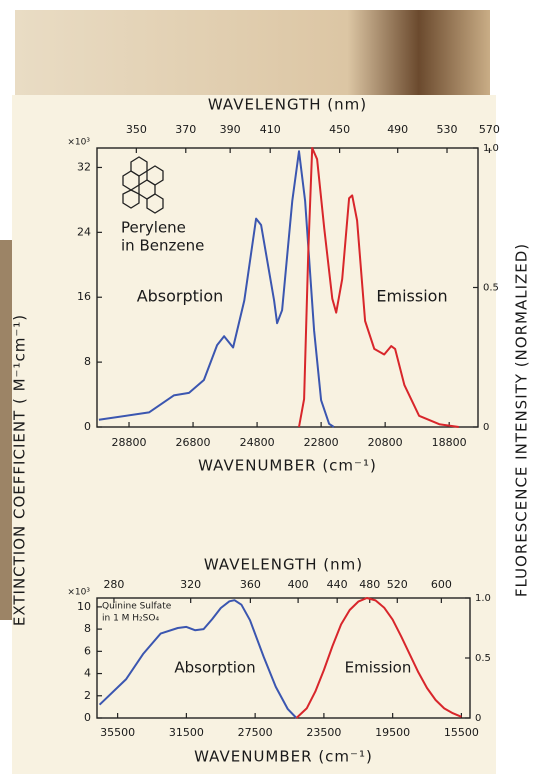 Image resolution: width=536 pixels, height=774 pixels. Describe the element at coordinates (449, 442) in the screenshot. I see `x-tick-label: 18800` at that location.